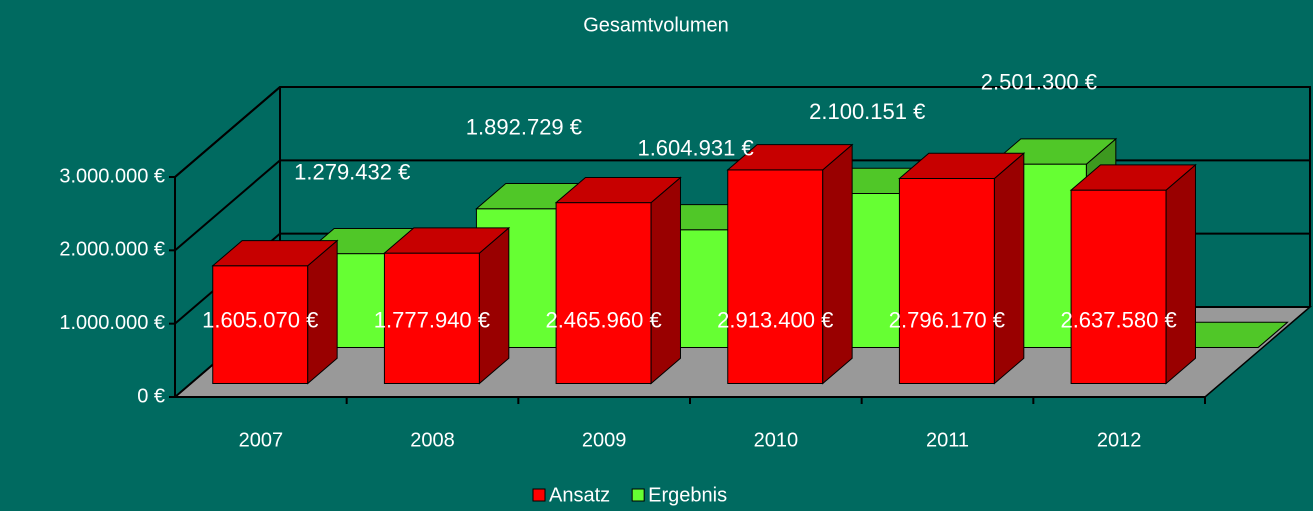  What do you see at coordinates (687, 495) in the screenshot?
I see `legend-label: Ergebnis` at bounding box center [687, 495].